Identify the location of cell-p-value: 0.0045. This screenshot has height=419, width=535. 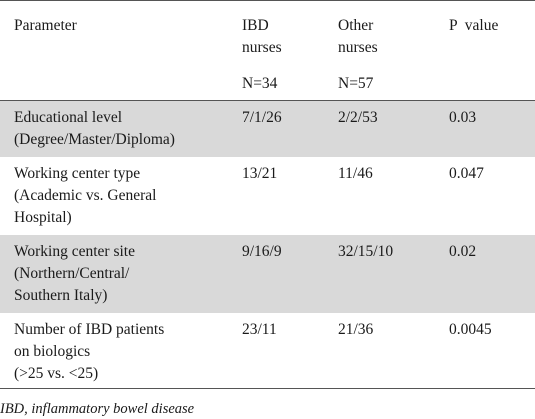
(470, 329).